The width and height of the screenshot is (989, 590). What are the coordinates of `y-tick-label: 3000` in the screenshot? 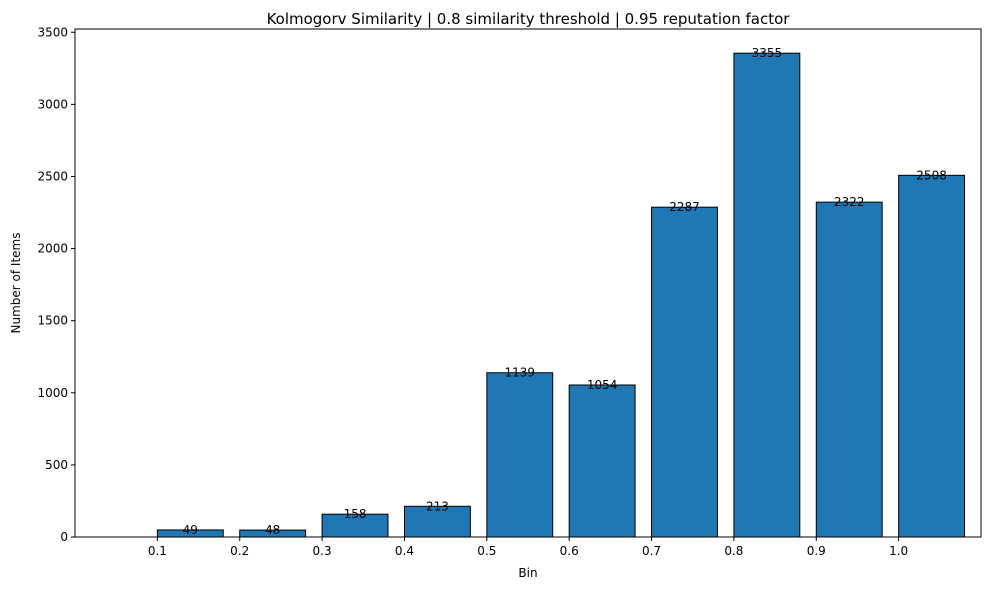 It's located at (52, 104).